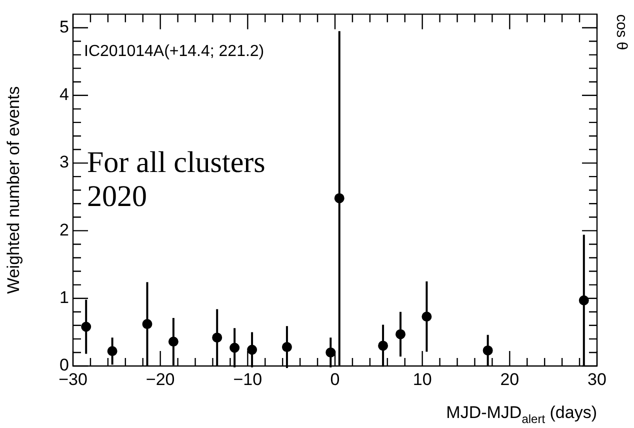  I want to click on annotation: For all clusters, so click(176, 163).